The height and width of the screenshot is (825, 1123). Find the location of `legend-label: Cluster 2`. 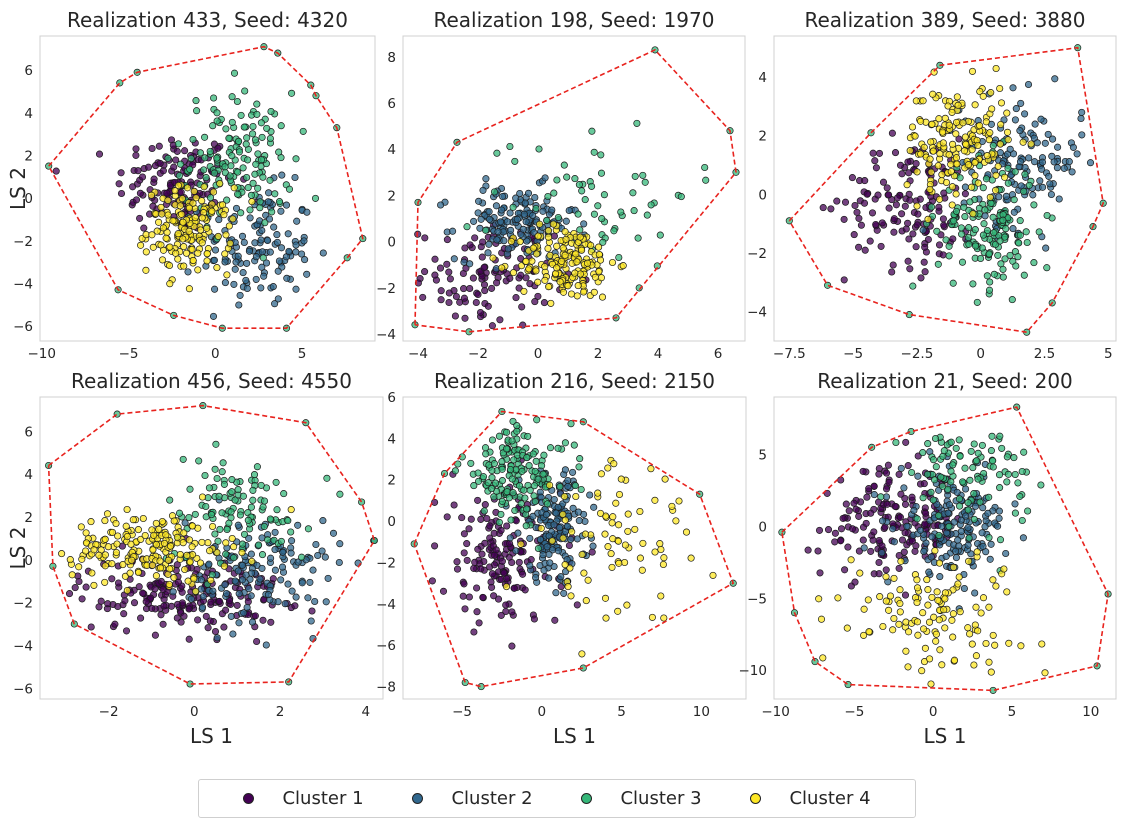

legend-label: Cluster 2 is located at coordinates (492, 798).